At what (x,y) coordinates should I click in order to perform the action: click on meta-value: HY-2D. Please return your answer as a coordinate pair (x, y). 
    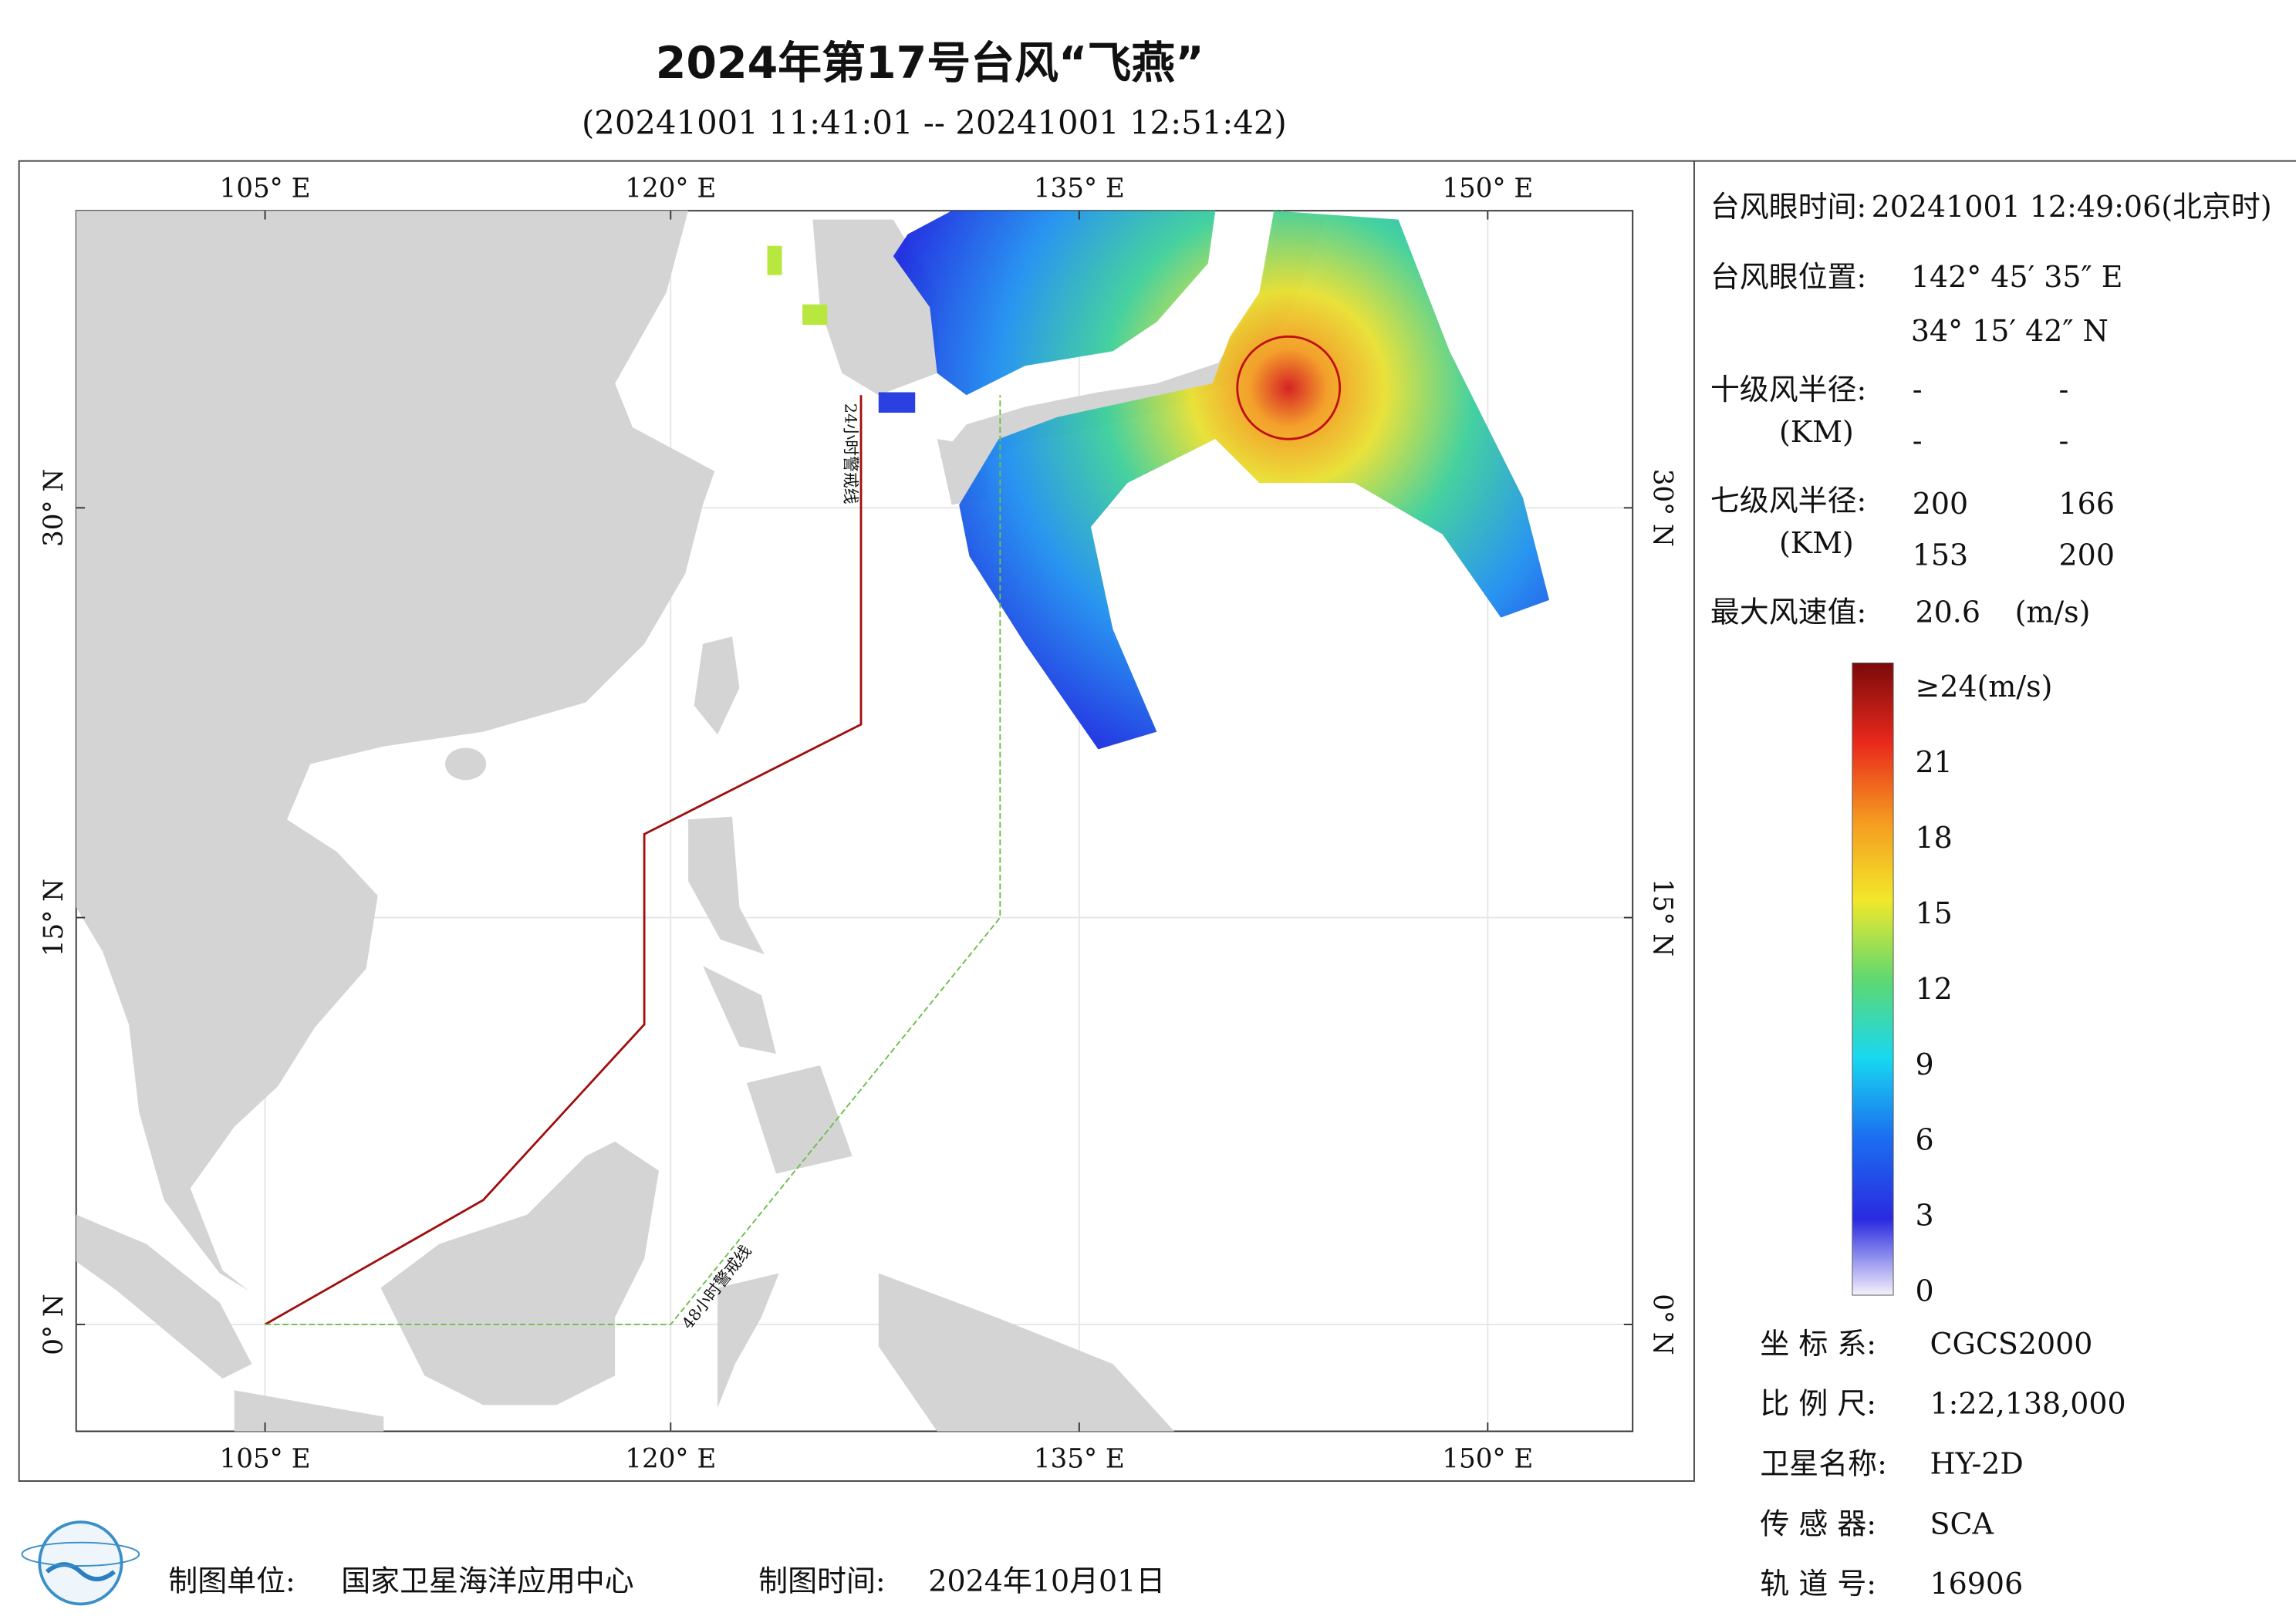
    Looking at the image, I should click on (1977, 1464).